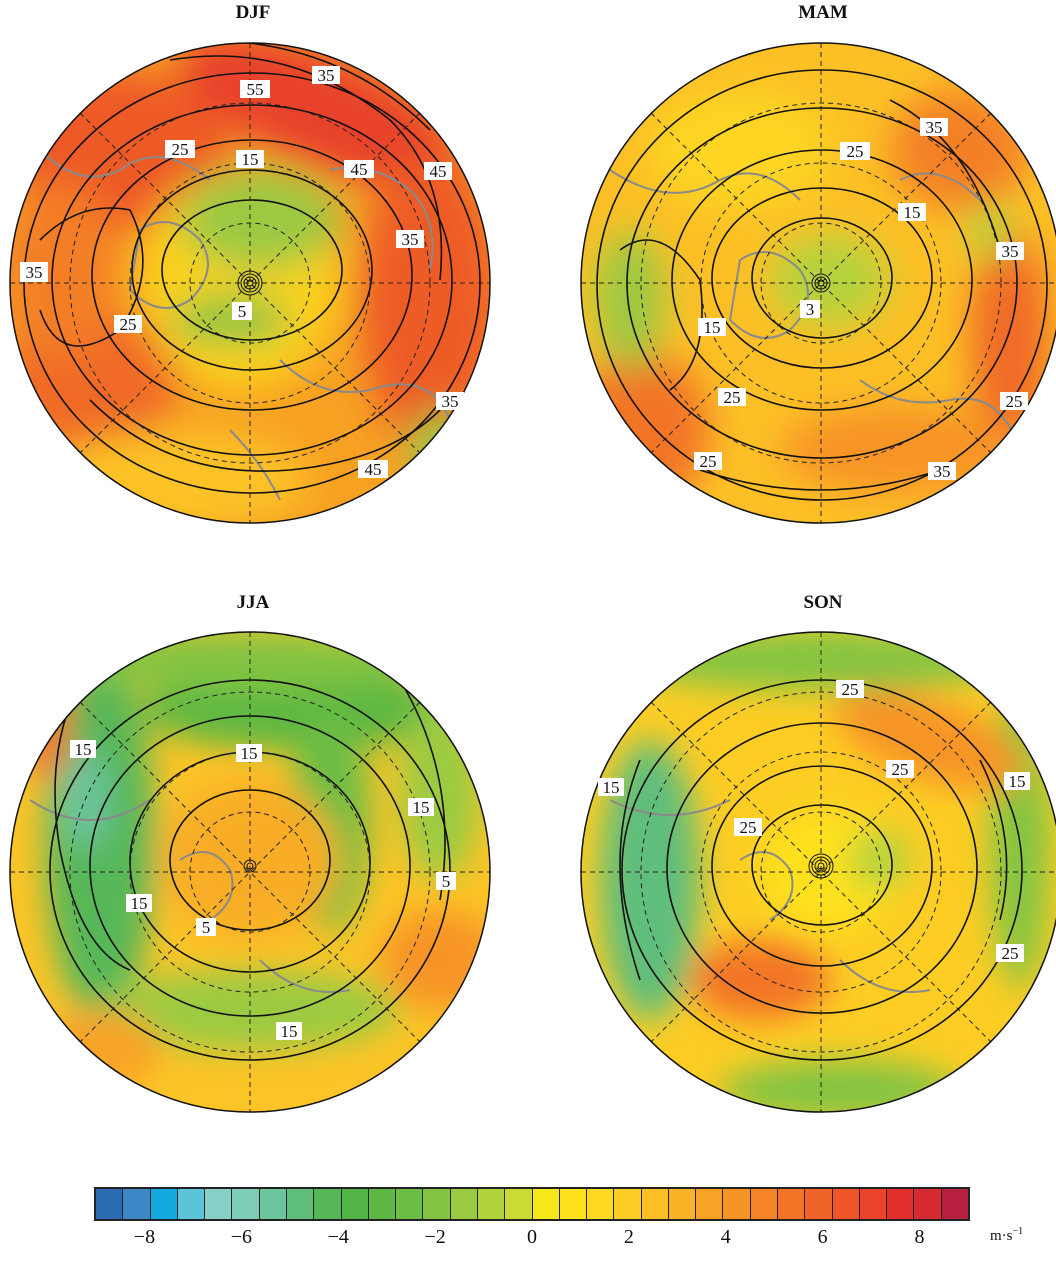  I want to click on colorbar-tick-label: −8, so click(144, 1237).